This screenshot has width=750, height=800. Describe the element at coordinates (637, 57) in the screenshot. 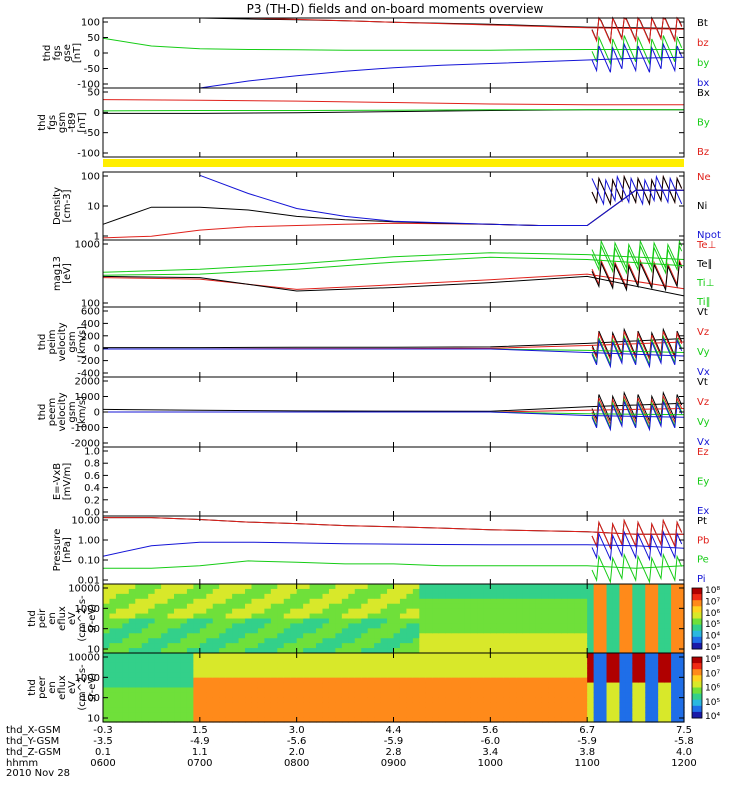

I see `series-noise` at that location.